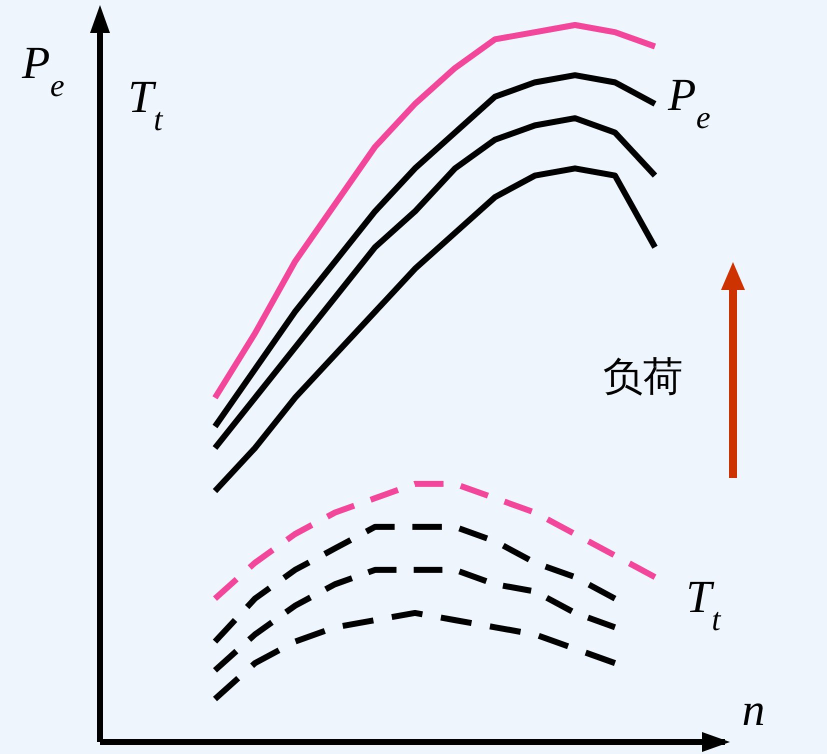 The height and width of the screenshot is (754, 827). What do you see at coordinates (643, 377) in the screenshot?
I see `annotation: 负荷` at bounding box center [643, 377].